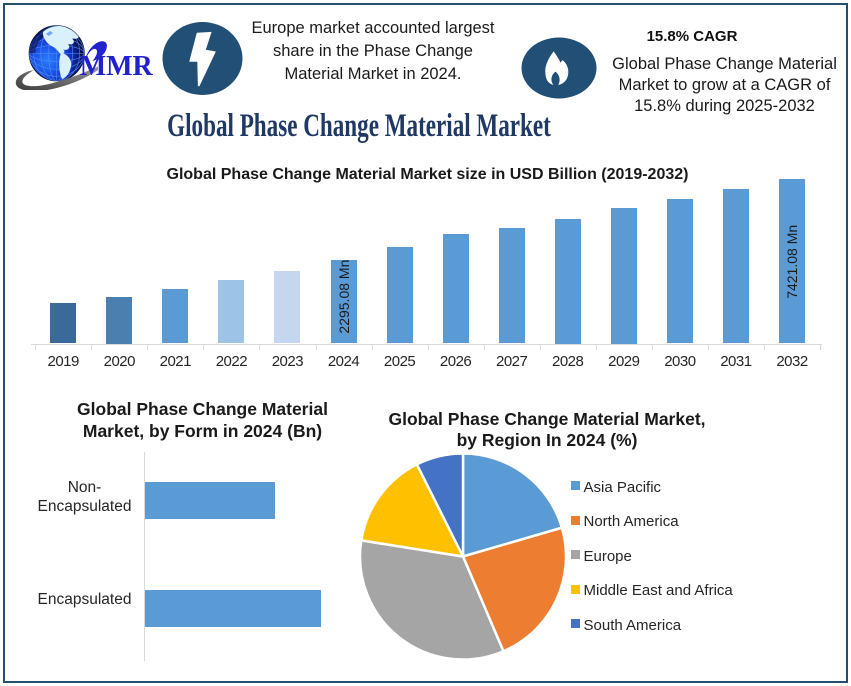  Describe the element at coordinates (117, 66) in the screenshot. I see `svg-text: MMR` at that location.